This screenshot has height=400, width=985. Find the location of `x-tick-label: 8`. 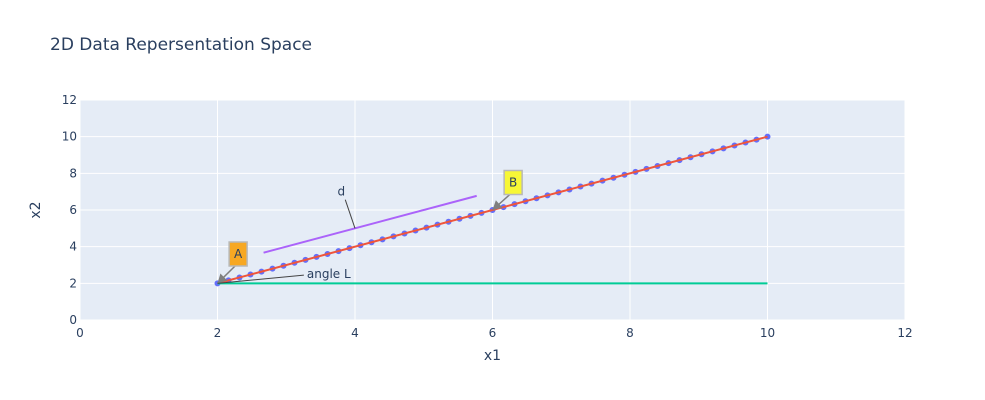

x-tick-label: 8 is located at coordinates (630, 333).